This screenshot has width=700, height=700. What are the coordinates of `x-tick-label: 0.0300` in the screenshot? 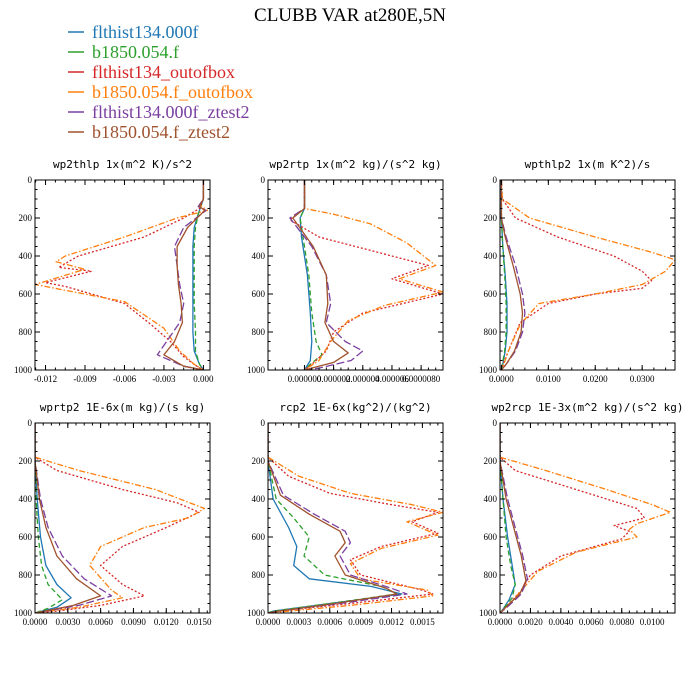 It's located at (642, 379).